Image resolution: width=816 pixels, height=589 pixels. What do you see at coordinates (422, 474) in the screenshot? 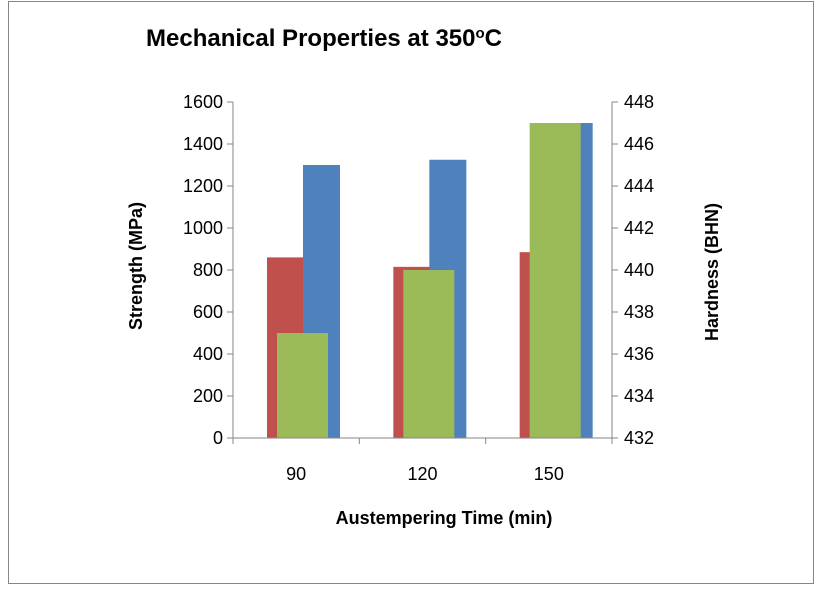
I see `x-tick-label: 120` at bounding box center [422, 474].